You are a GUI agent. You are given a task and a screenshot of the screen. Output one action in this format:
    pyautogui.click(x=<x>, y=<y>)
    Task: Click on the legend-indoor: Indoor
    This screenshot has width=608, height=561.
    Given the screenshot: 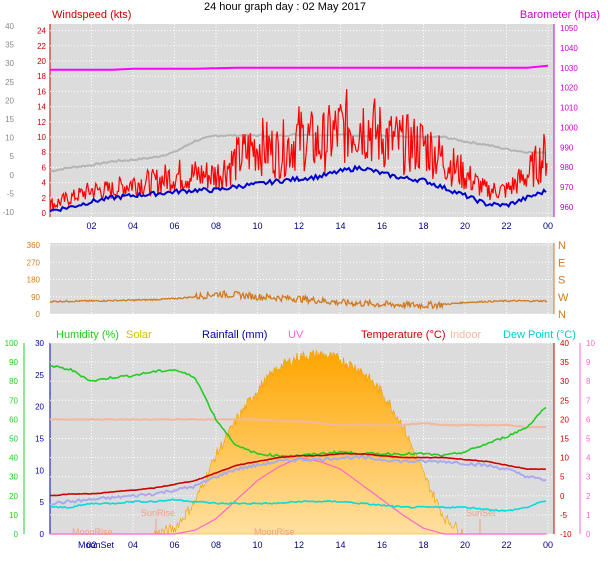 What is the action you would take?
    pyautogui.click(x=466, y=335)
    